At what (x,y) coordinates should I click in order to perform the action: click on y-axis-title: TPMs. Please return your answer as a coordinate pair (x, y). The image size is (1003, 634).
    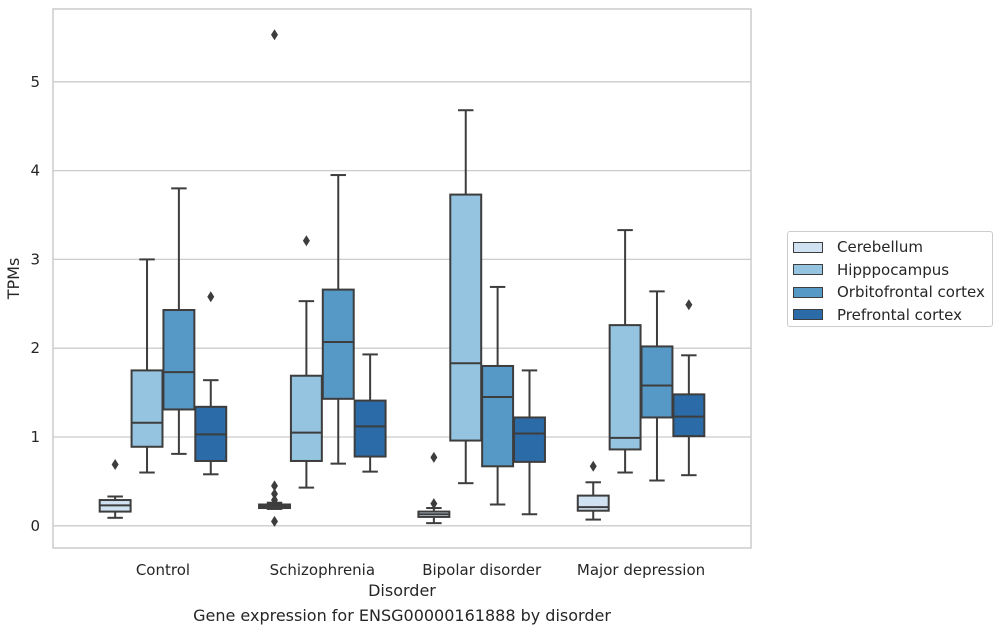
    Looking at the image, I should click on (13, 279).